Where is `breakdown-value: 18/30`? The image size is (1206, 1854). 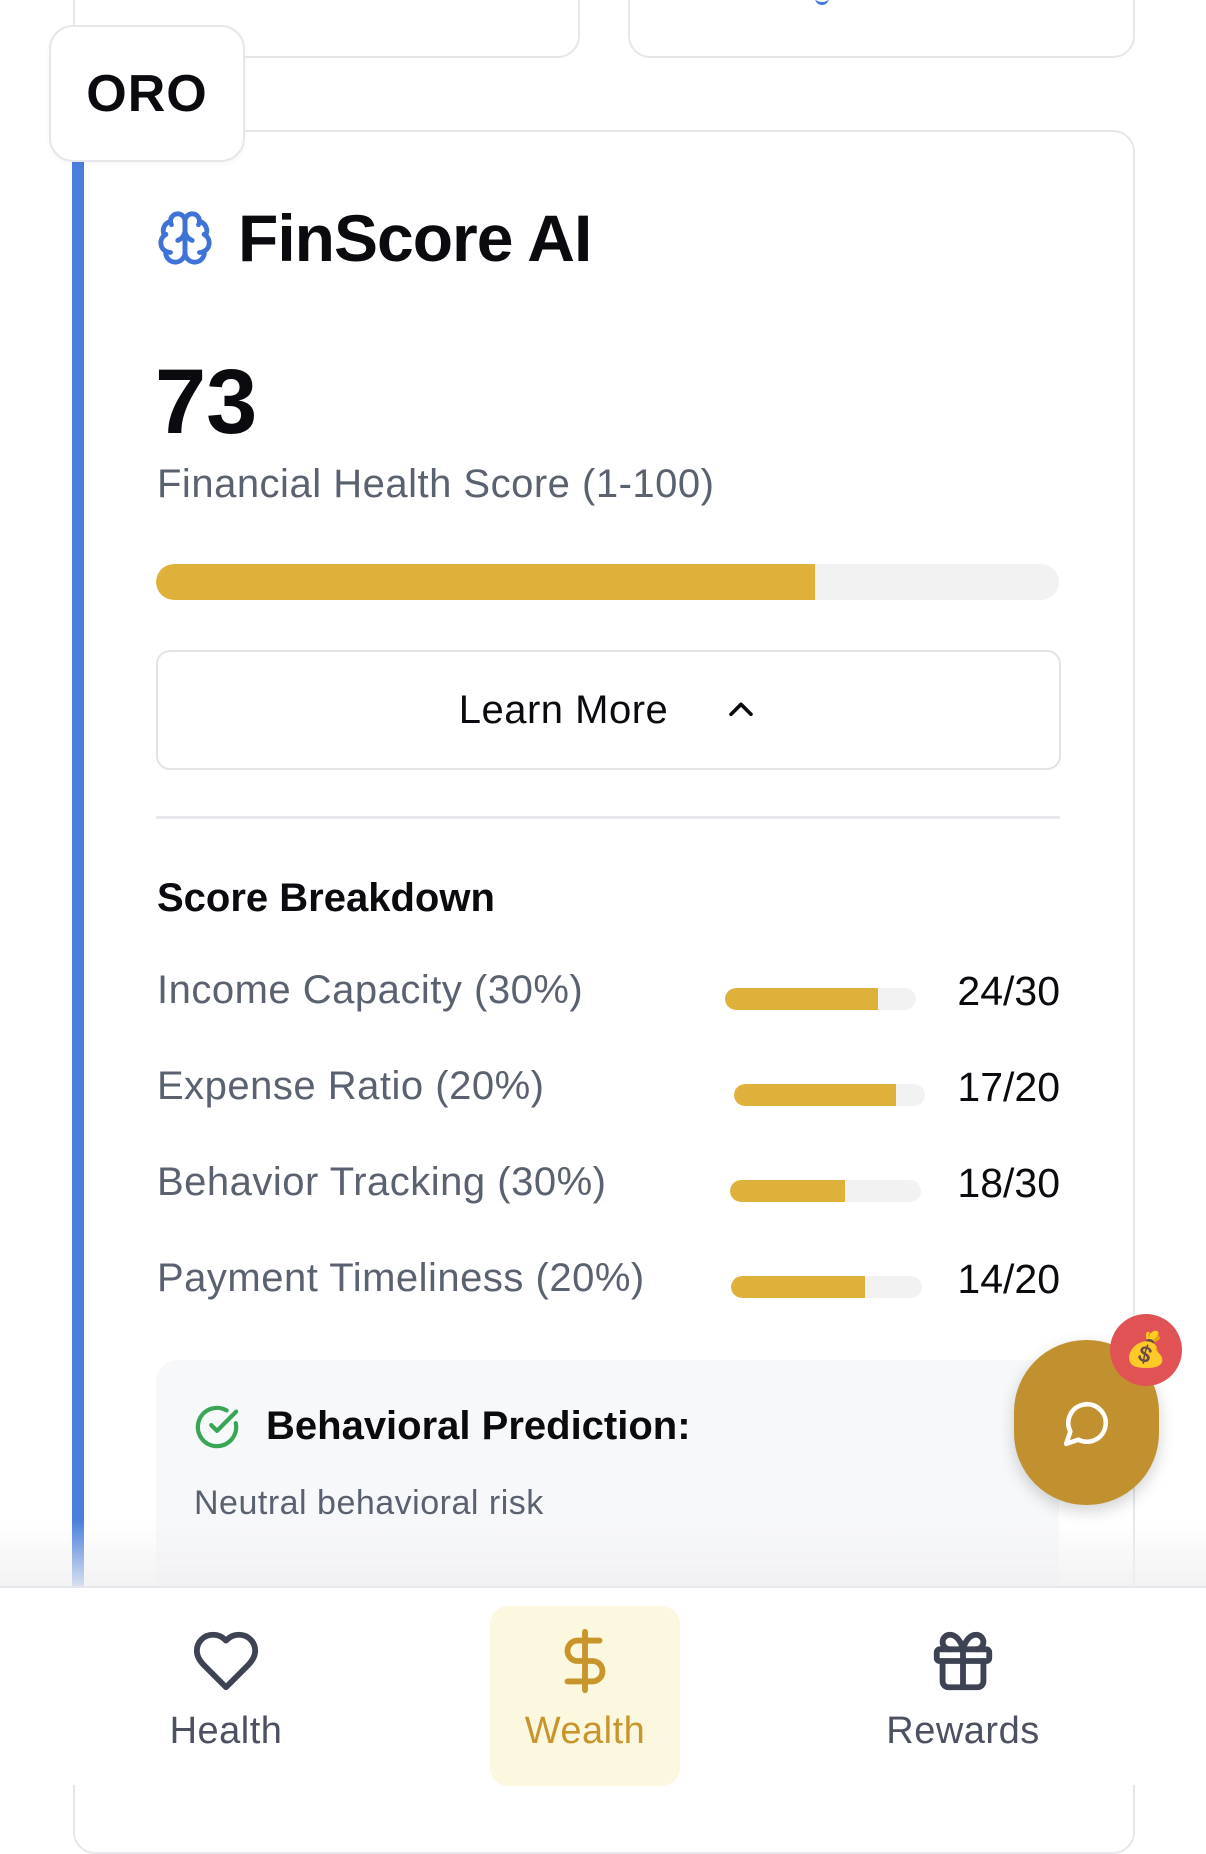 breakdown-value: 18/30 is located at coordinates (1008, 1183).